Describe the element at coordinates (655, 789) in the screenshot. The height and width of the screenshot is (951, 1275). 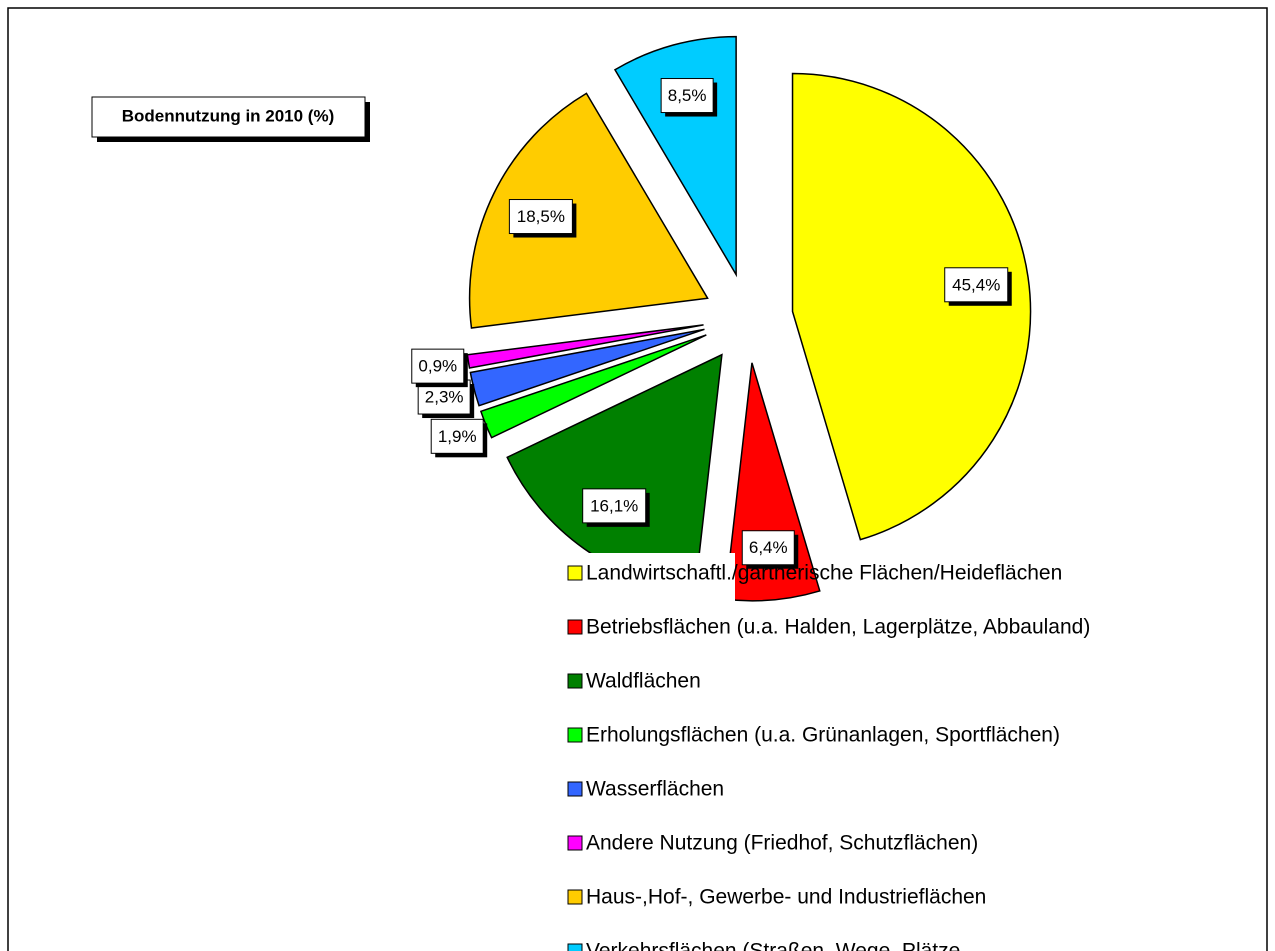
I see `legend-label: Wasserflächen` at that location.